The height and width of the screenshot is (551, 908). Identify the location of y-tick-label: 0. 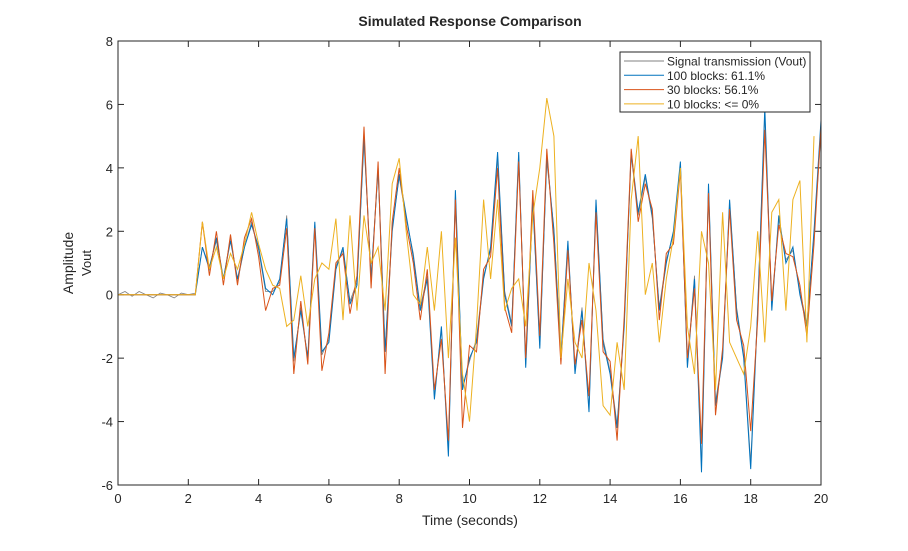
(109, 295).